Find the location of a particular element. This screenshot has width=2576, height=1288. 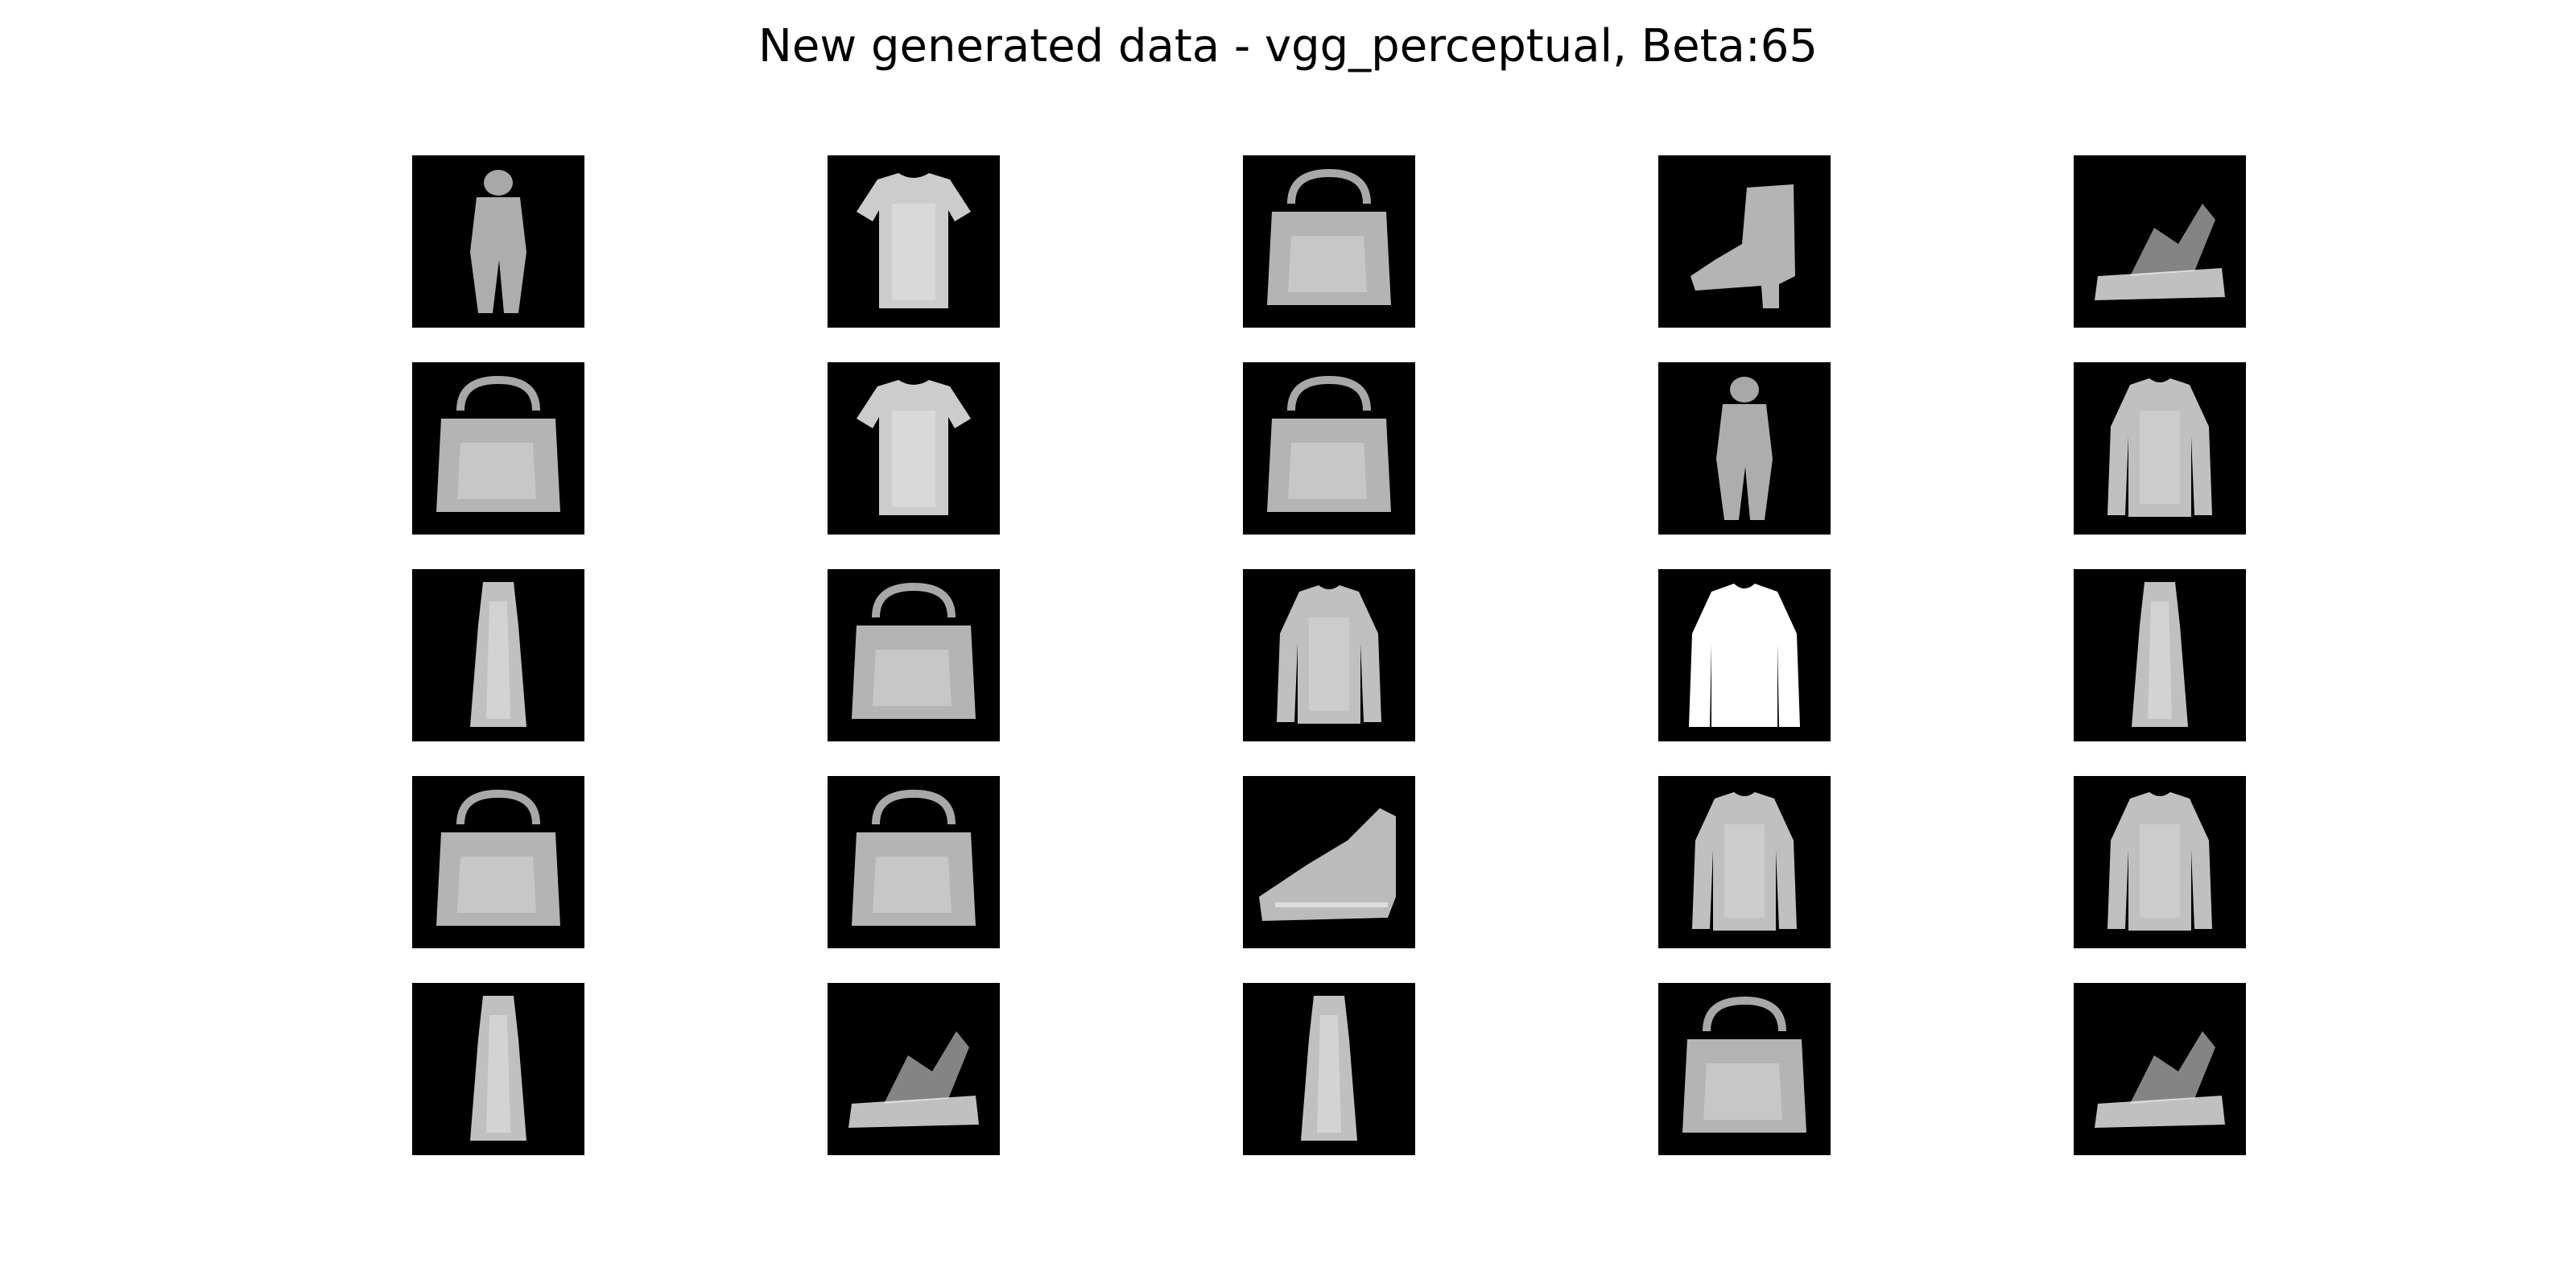

generated-image-pullover-bright is located at coordinates (1744, 655).